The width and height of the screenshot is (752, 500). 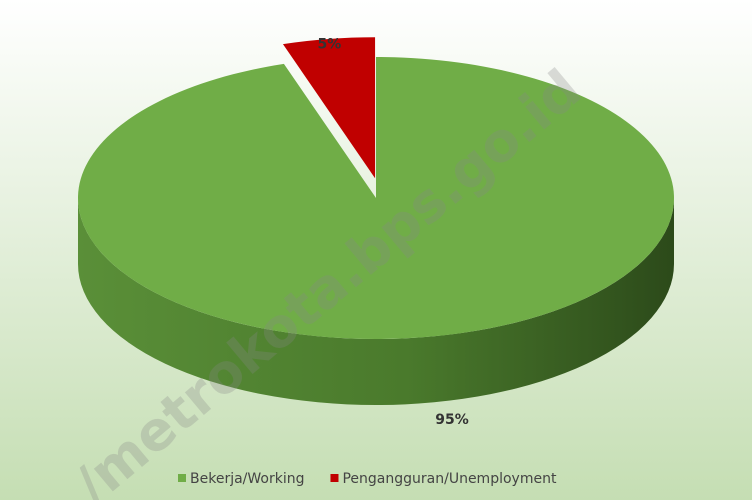 What do you see at coordinates (329, 108) in the screenshot?
I see `slice` at bounding box center [329, 108].